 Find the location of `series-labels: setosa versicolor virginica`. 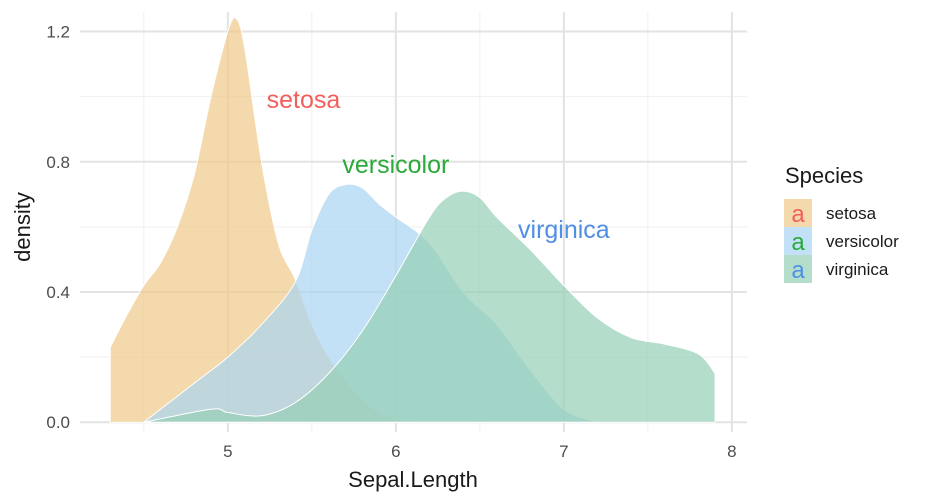

series-labels: setosa versicolor virginica is located at coordinates (438, 165).